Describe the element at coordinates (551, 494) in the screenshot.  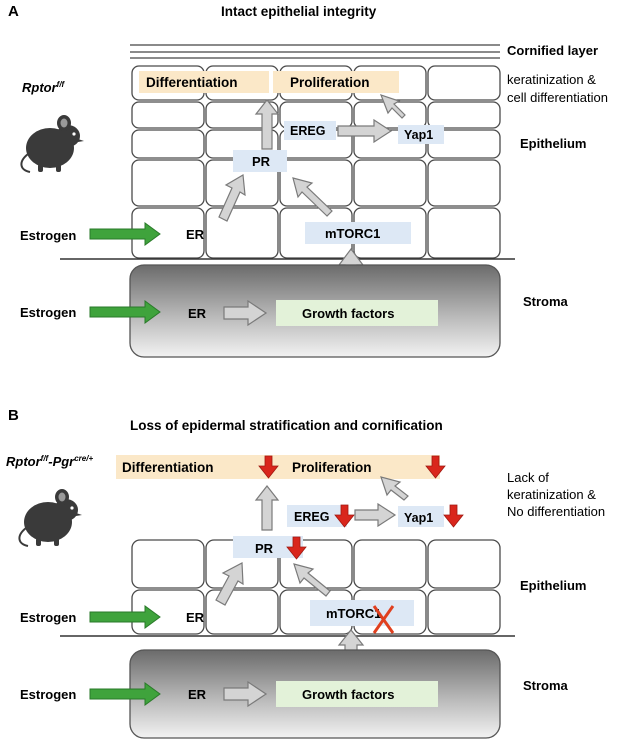
I see `lack-label-b-2: keratinization &` at that location.